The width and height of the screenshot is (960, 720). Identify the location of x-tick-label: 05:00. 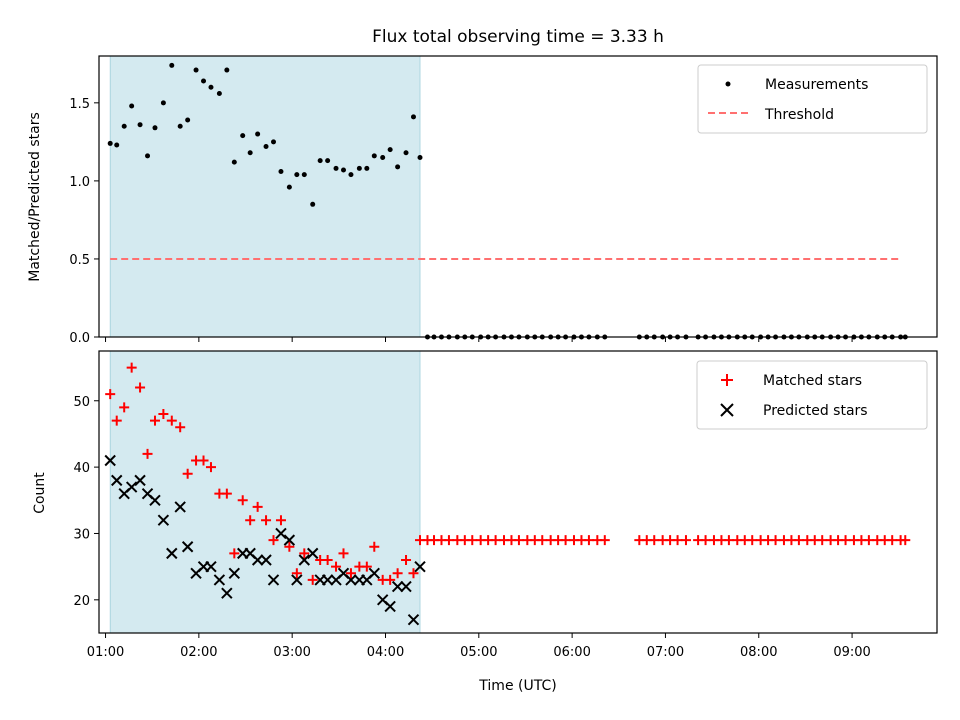
(478, 652).